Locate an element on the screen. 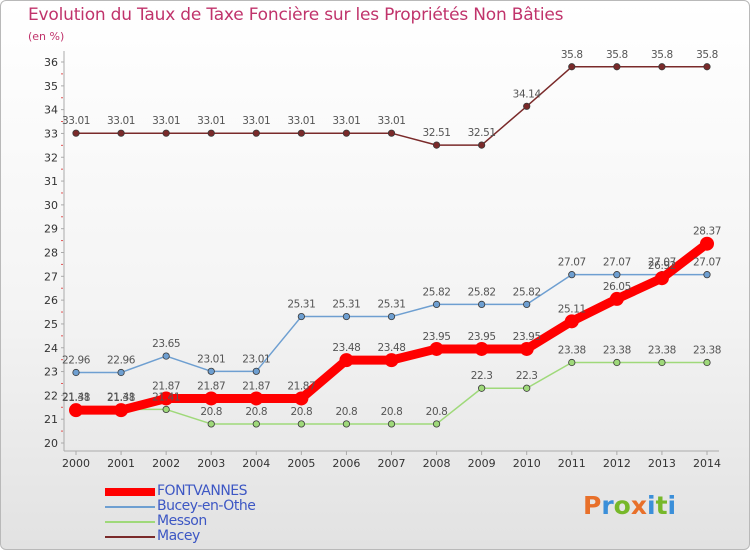 The height and width of the screenshot is (550, 750). x-tick-label: 2001 is located at coordinates (121, 463).